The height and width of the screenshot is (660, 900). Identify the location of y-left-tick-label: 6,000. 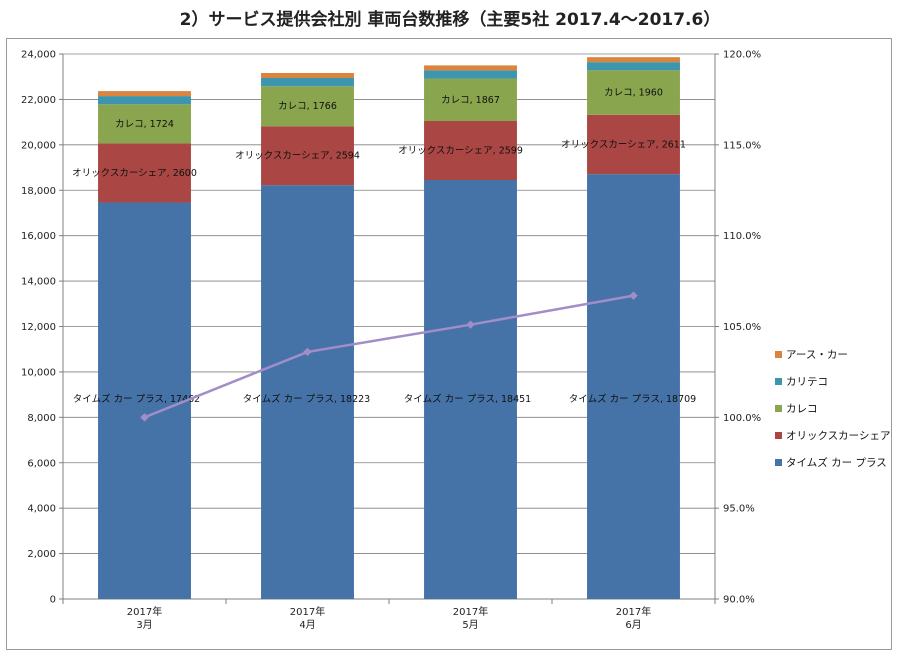
(41, 463).